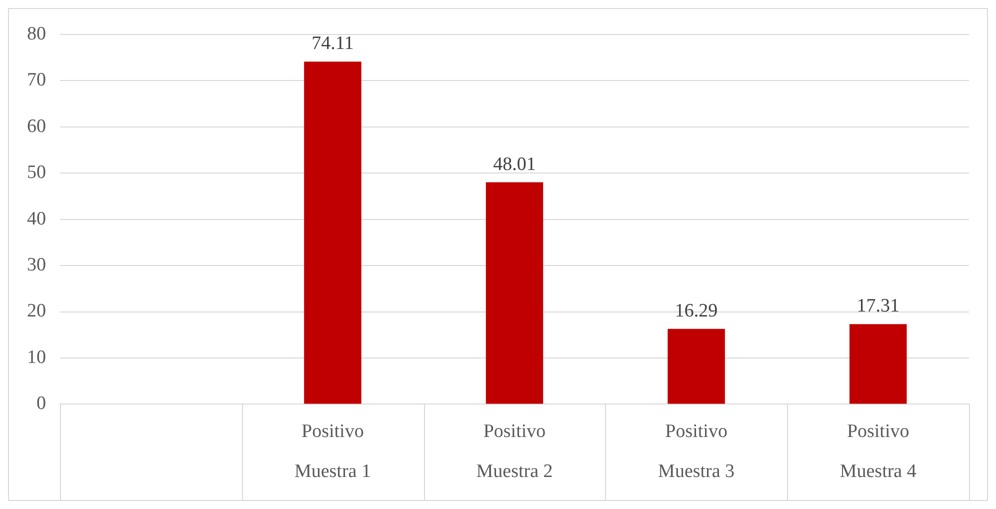 This screenshot has height=509, width=996. What do you see at coordinates (36, 33) in the screenshot?
I see `y-tick-label: 80` at bounding box center [36, 33].